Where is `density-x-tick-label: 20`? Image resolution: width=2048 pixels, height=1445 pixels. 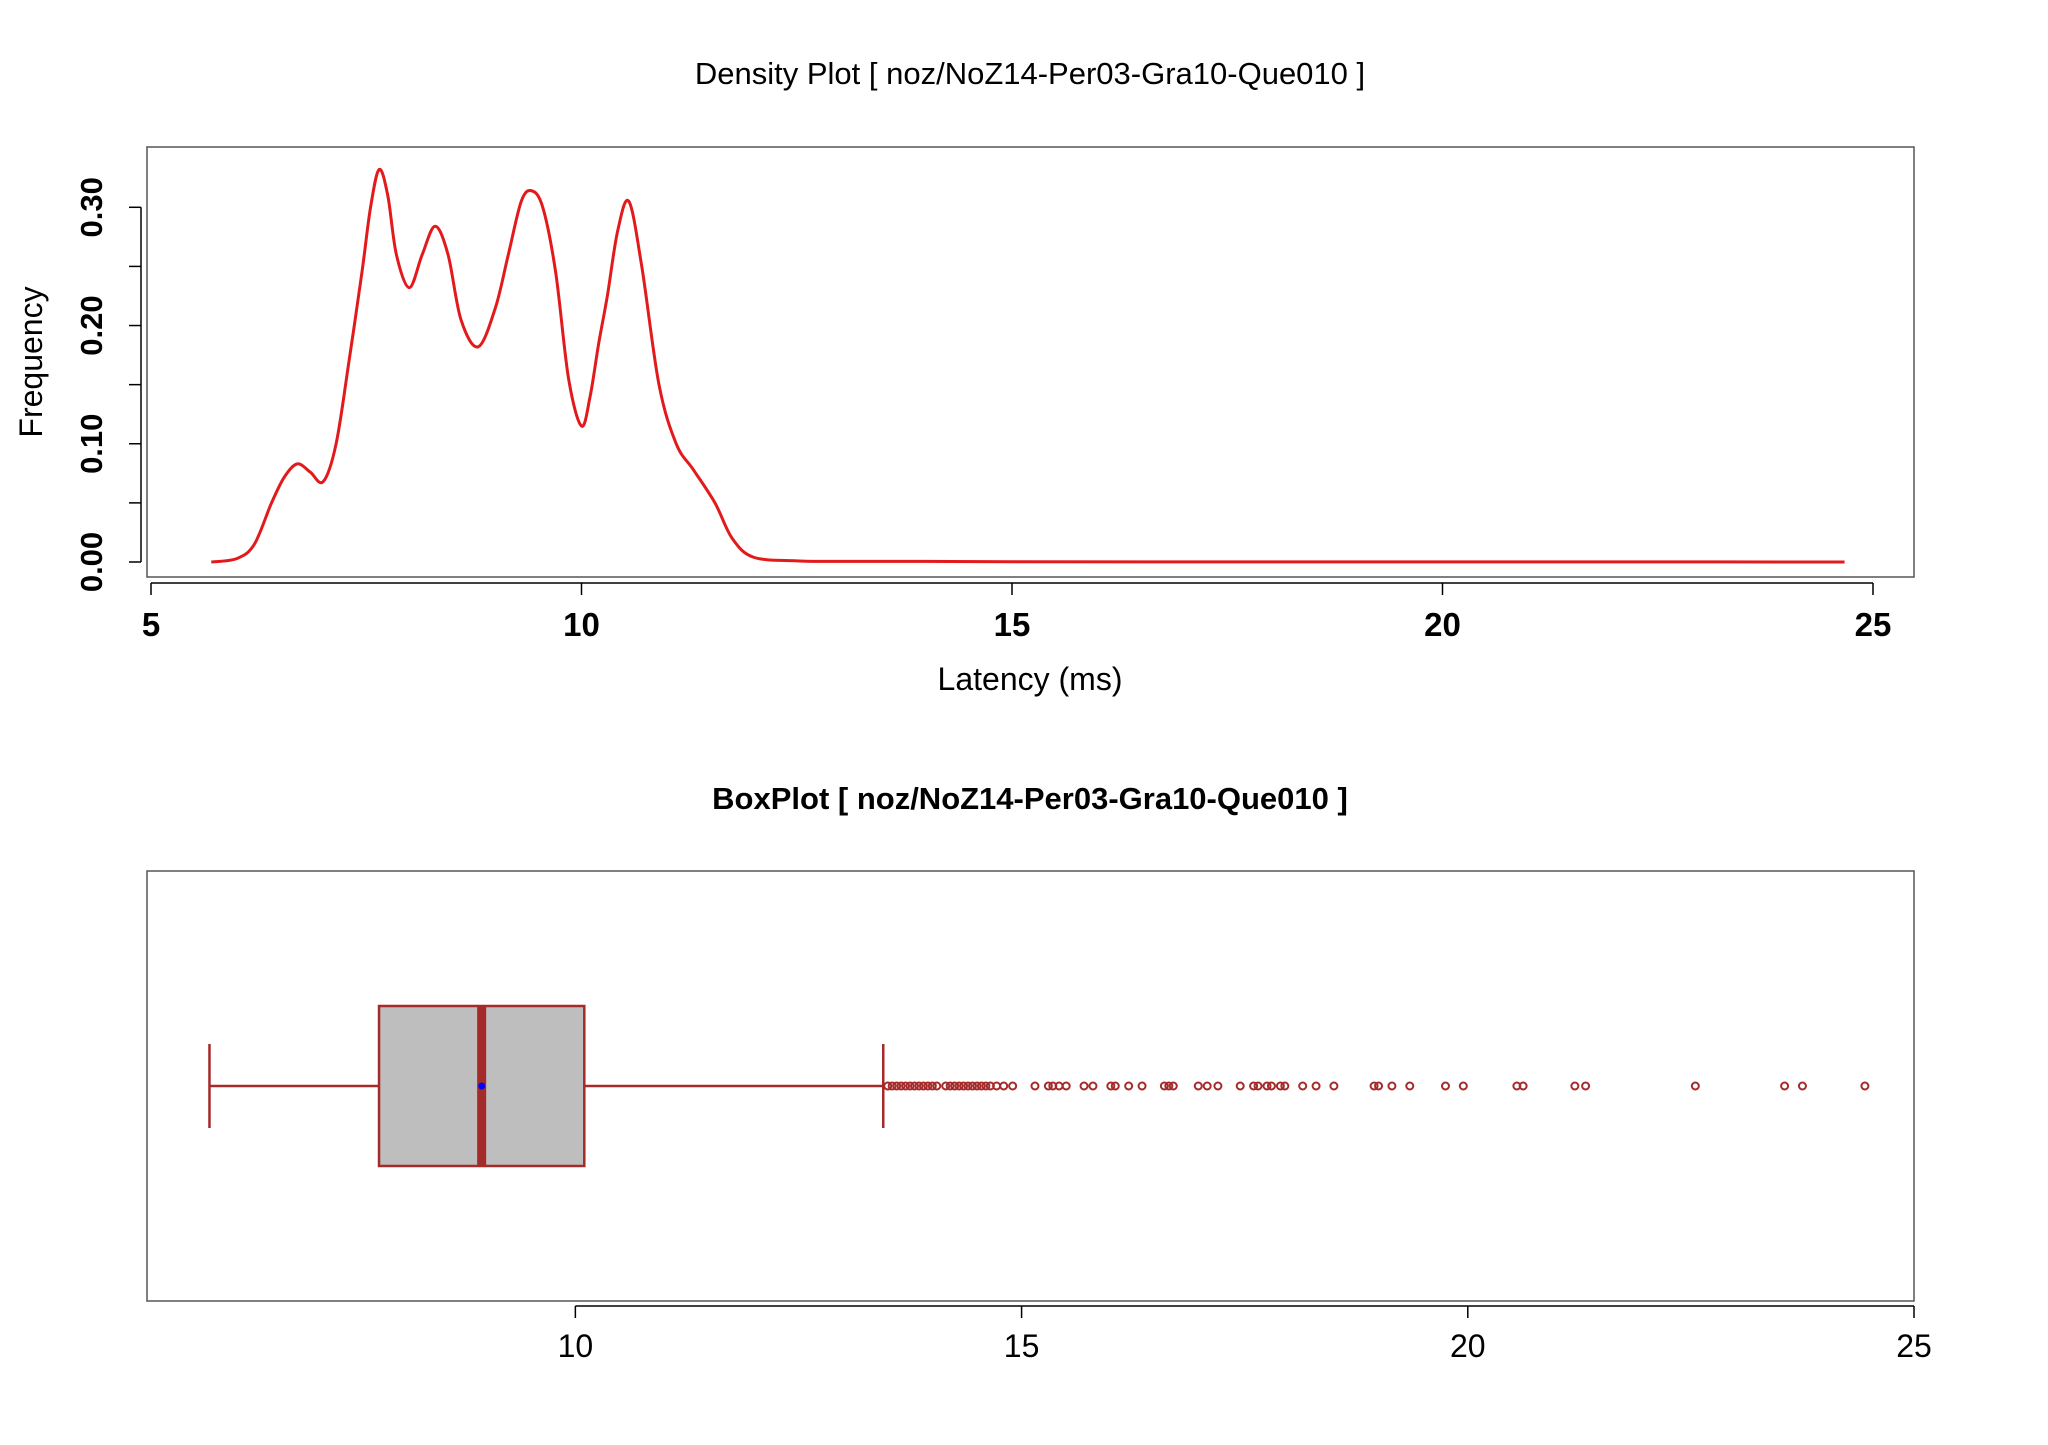 density-x-tick-label: 20 is located at coordinates (1442, 624).